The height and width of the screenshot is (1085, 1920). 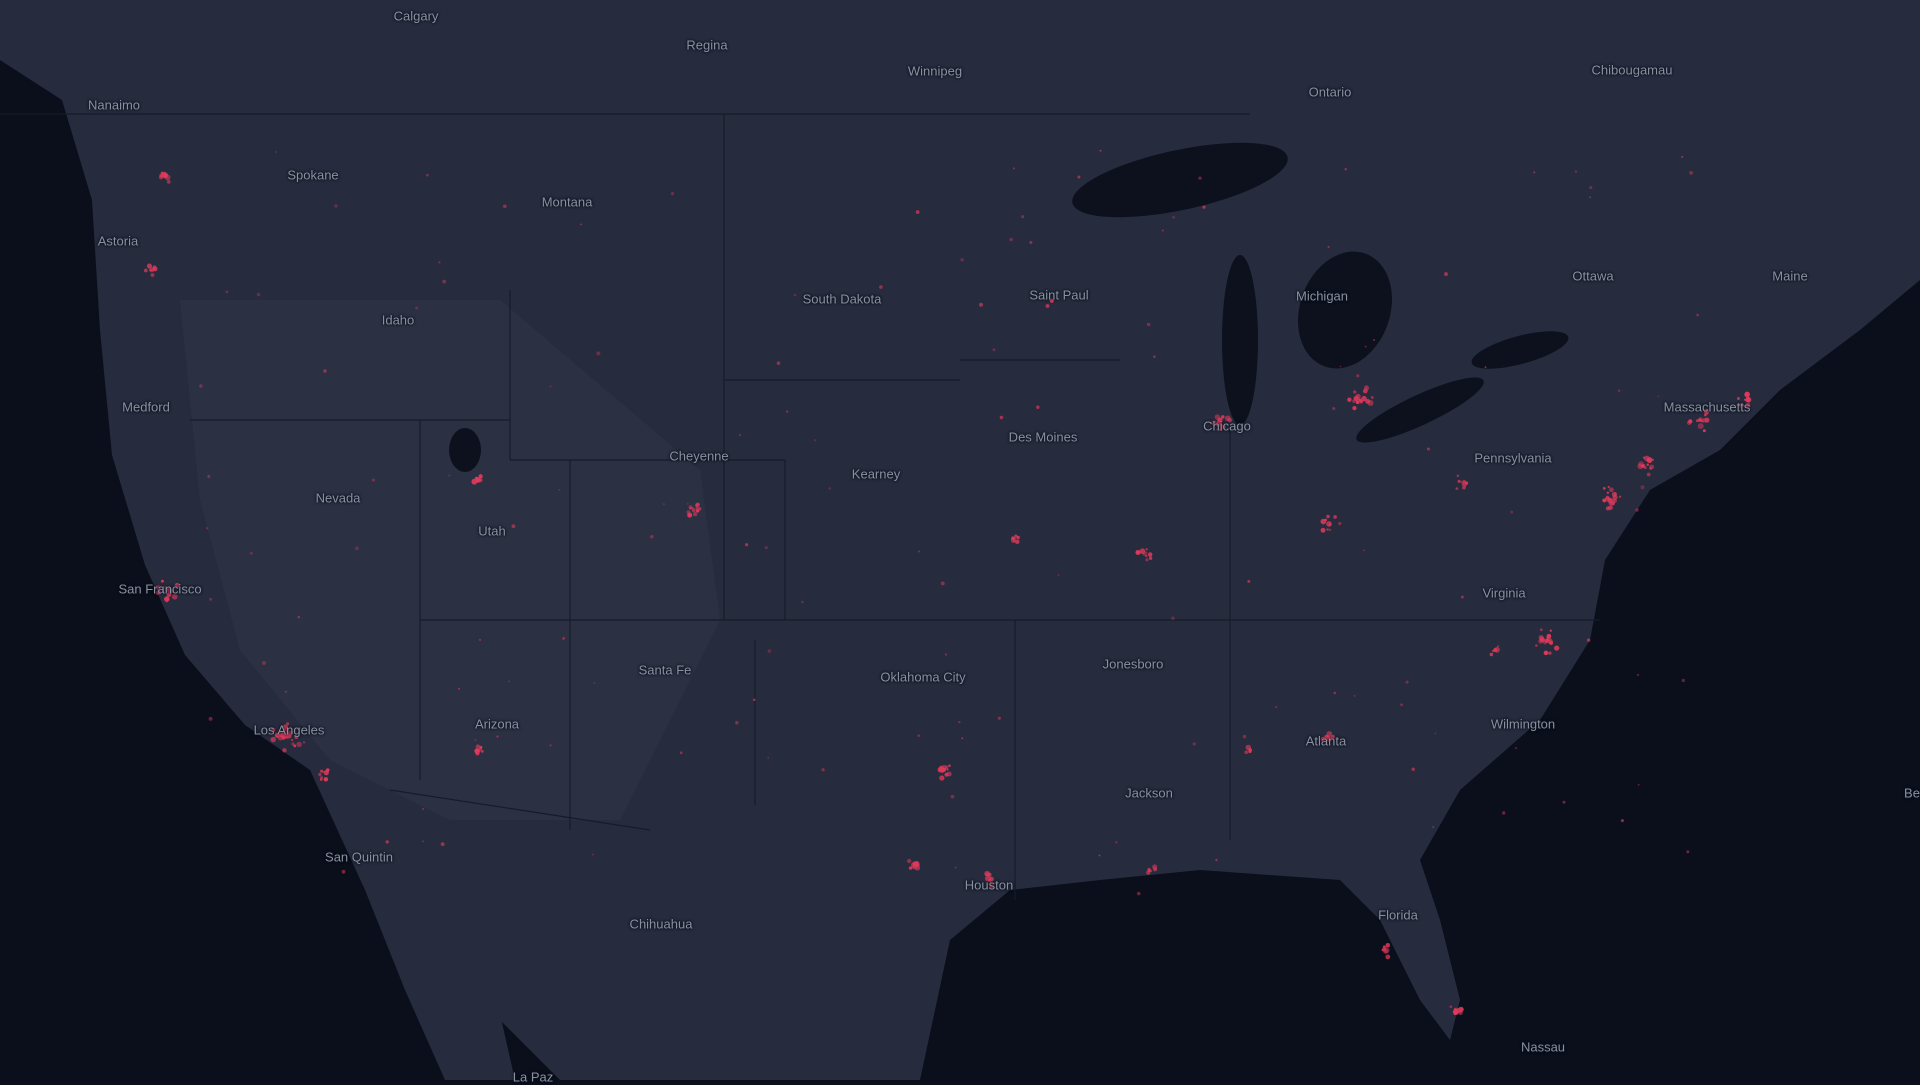 What do you see at coordinates (160, 589) in the screenshot?
I see `place-label-san-francisco: San Francisco` at bounding box center [160, 589].